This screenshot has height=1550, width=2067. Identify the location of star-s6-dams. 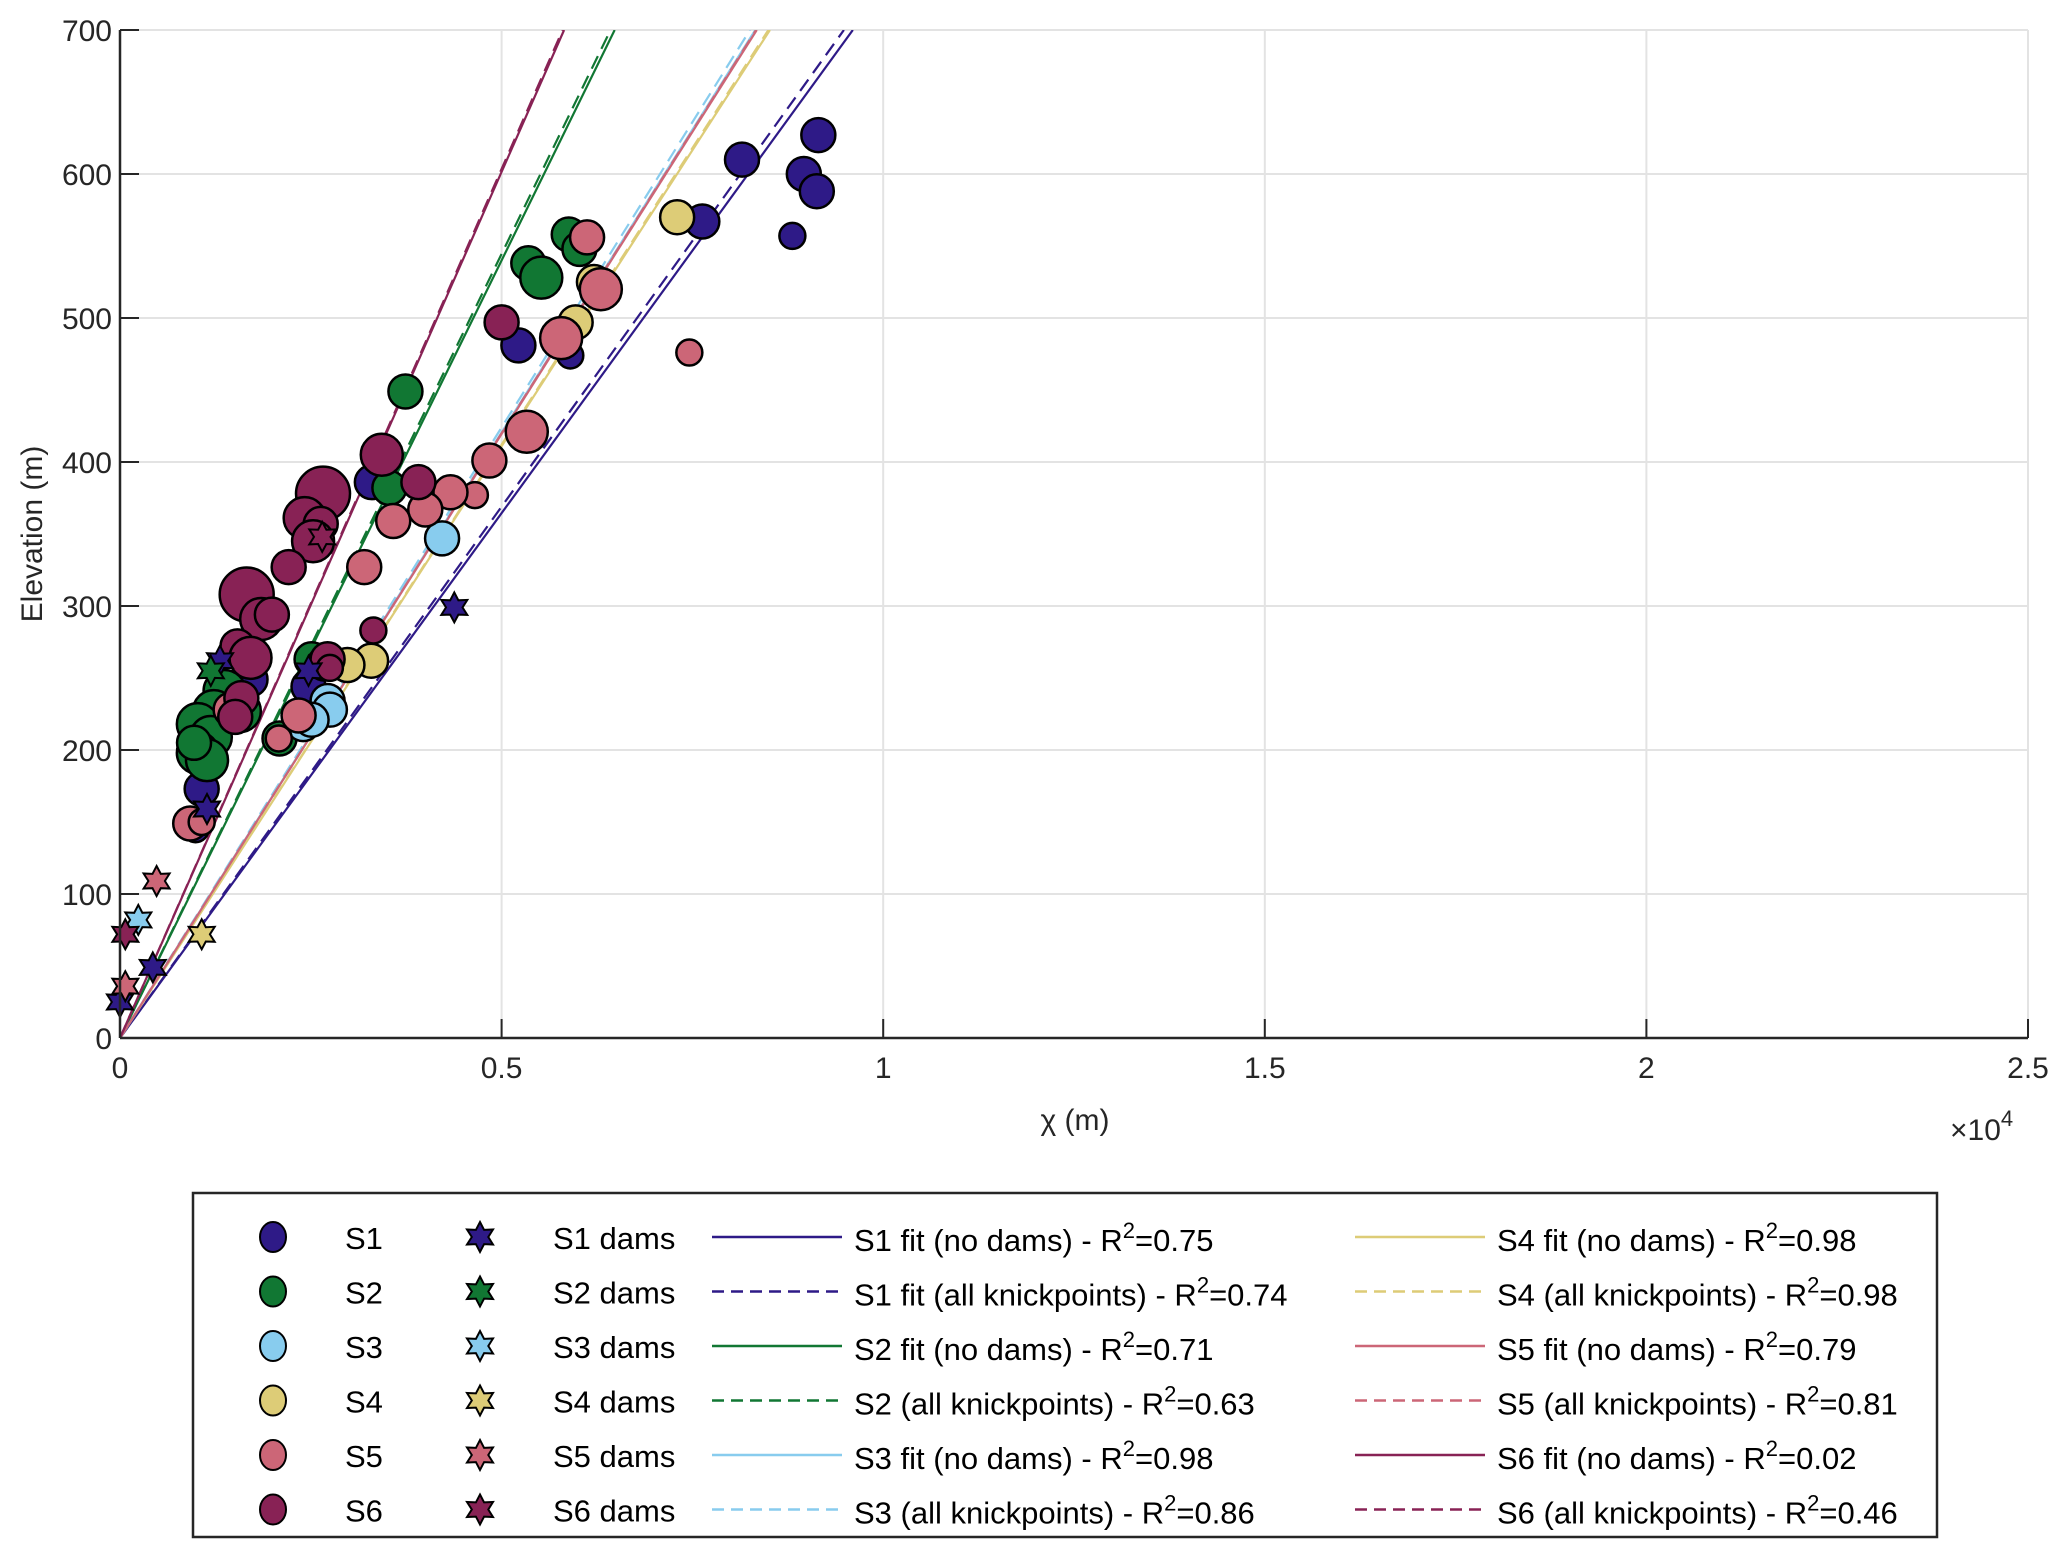
(125, 934).